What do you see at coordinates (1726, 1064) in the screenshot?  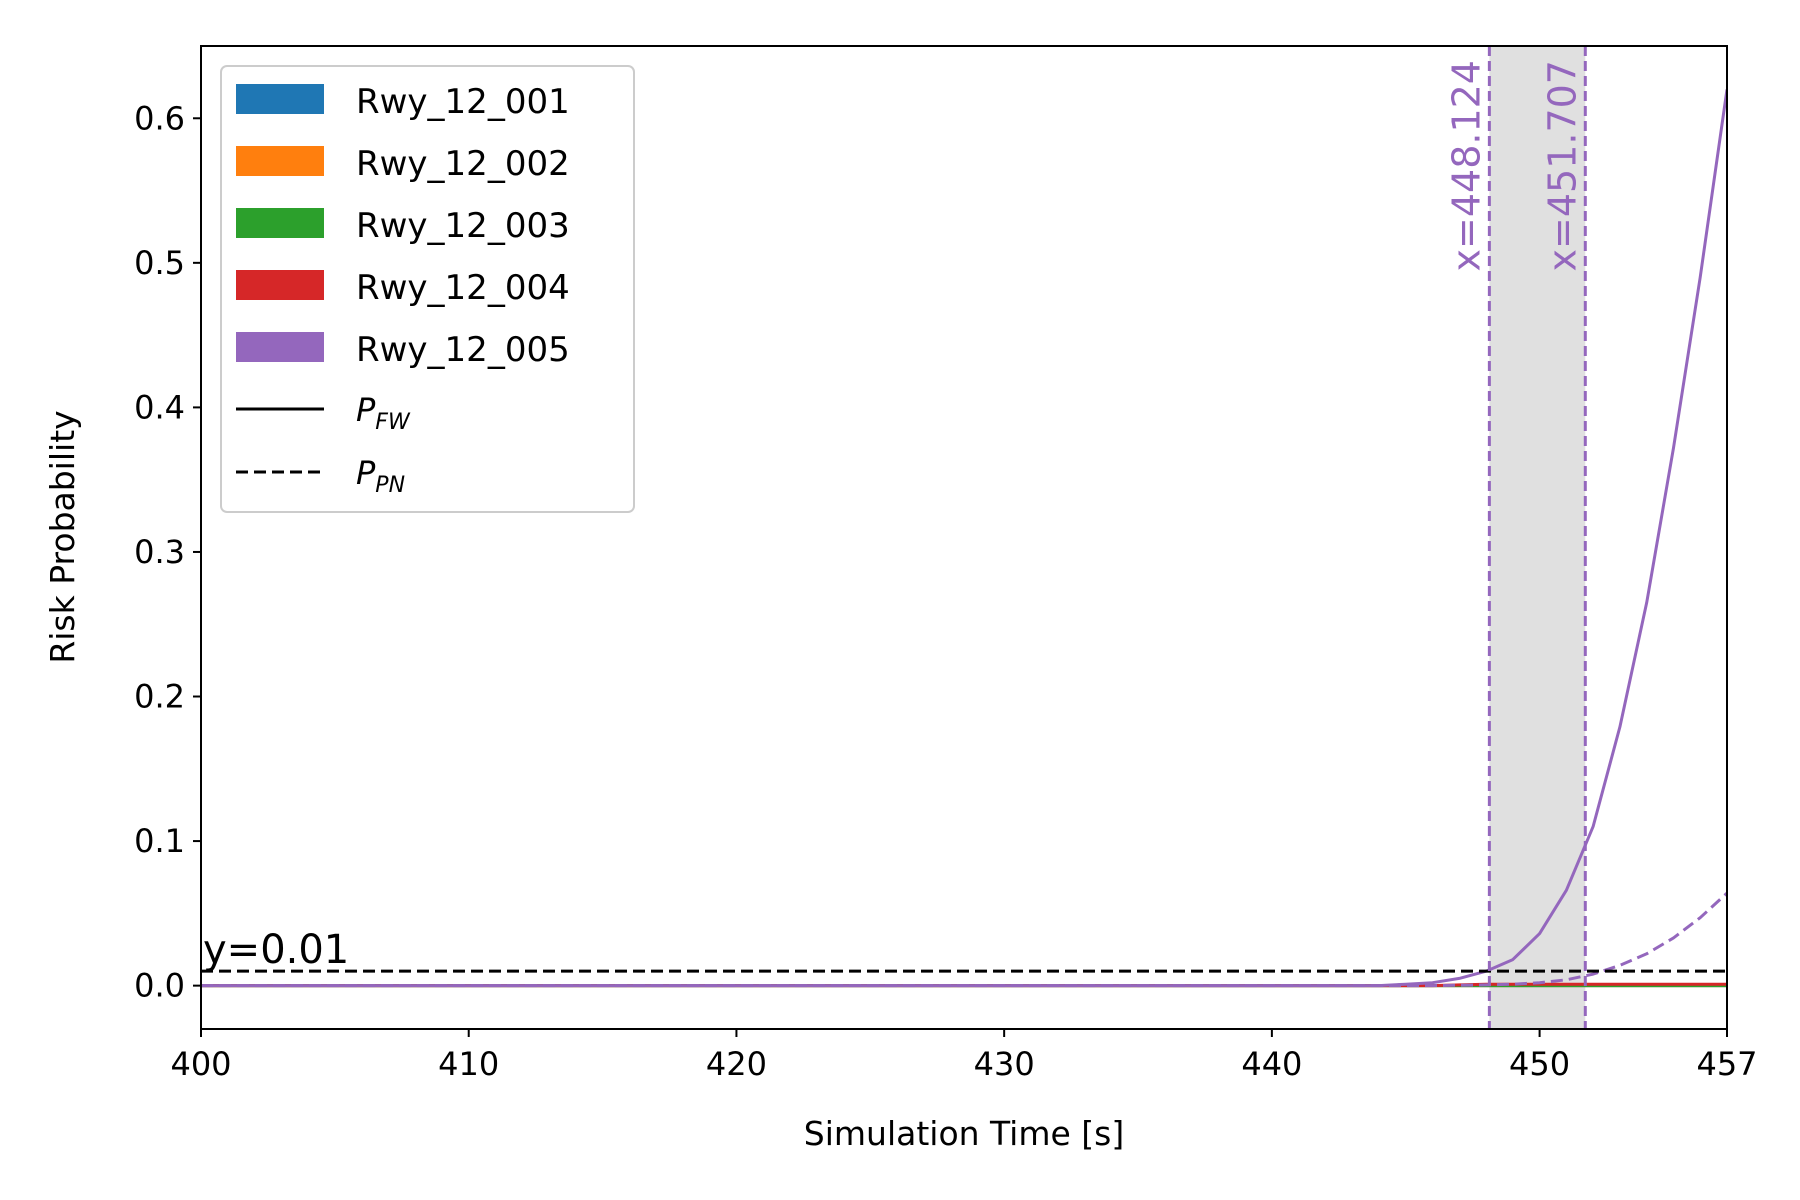 I see `x-tick-label: 457` at bounding box center [1726, 1064].